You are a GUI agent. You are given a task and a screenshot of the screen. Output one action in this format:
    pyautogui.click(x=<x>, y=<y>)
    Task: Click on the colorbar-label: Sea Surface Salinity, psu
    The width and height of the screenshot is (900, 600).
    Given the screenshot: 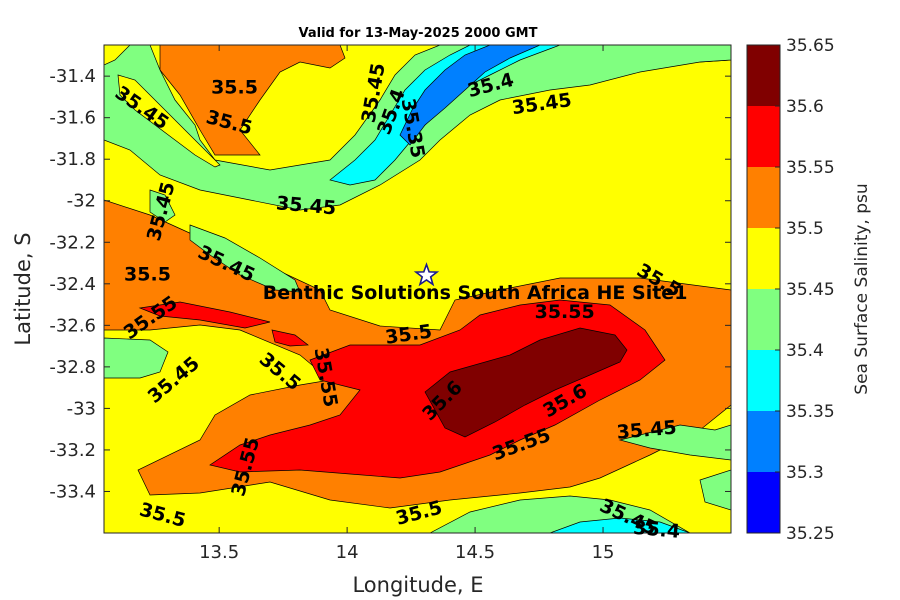 What is the action you would take?
    pyautogui.click(x=862, y=288)
    